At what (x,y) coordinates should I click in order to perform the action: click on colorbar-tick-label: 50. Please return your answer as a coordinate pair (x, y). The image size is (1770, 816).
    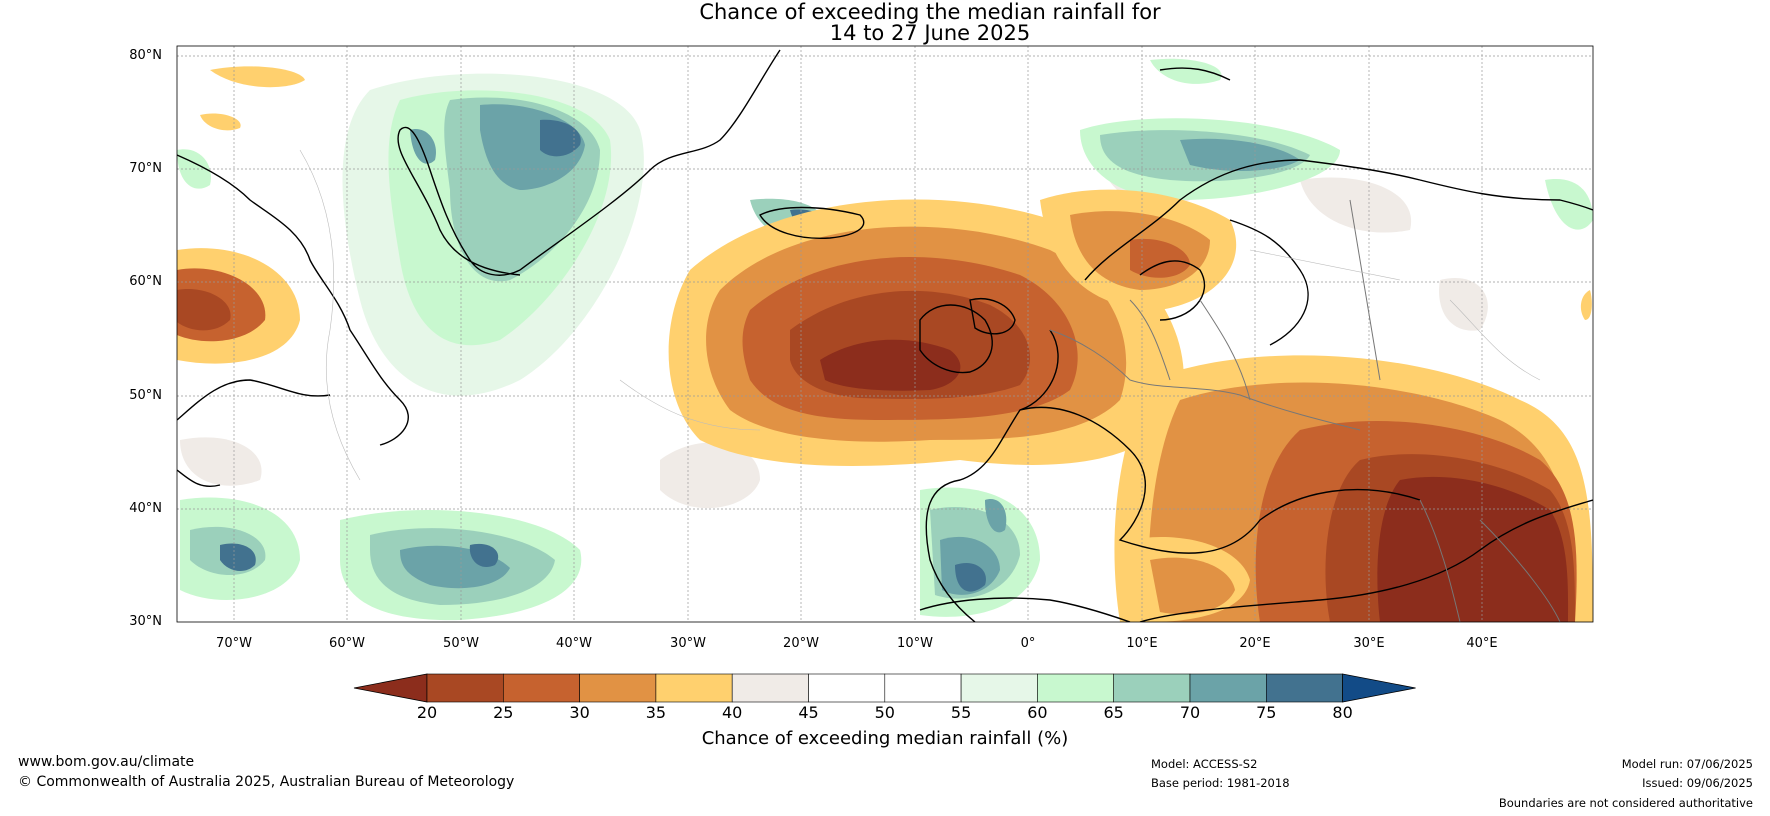
    Looking at the image, I should click on (884, 712).